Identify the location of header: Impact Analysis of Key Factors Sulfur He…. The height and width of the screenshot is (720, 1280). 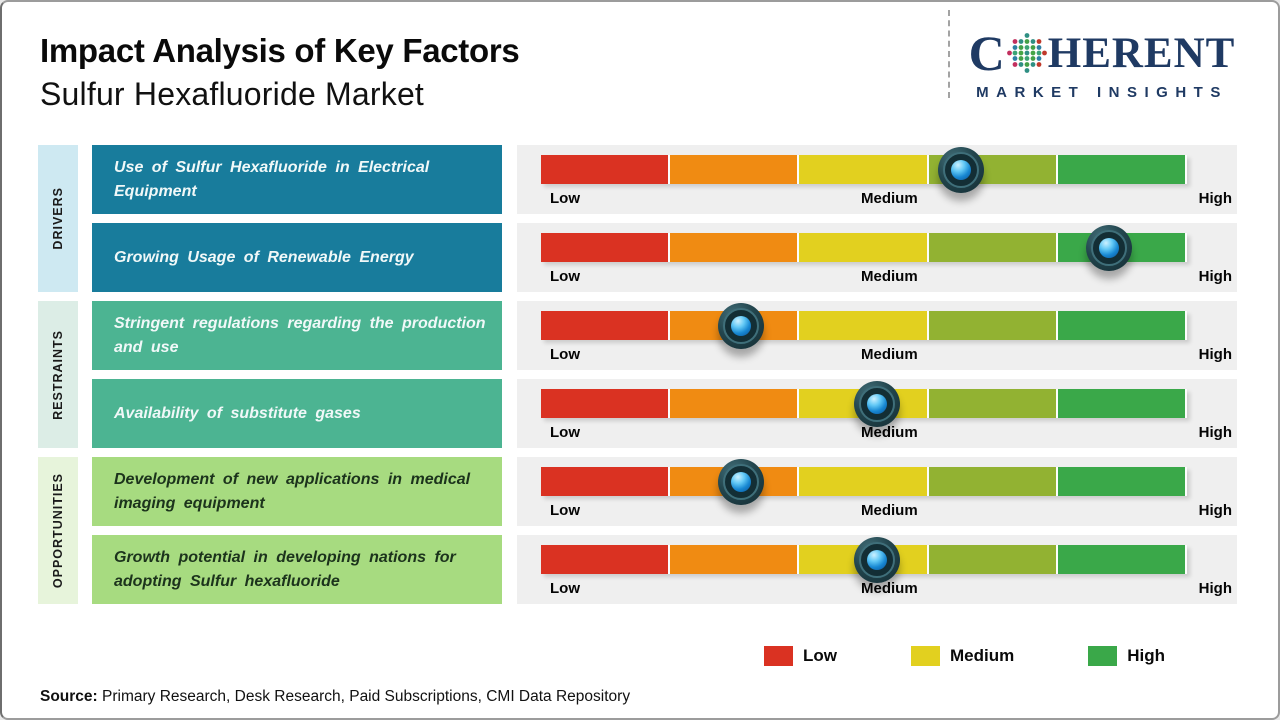
(280, 72).